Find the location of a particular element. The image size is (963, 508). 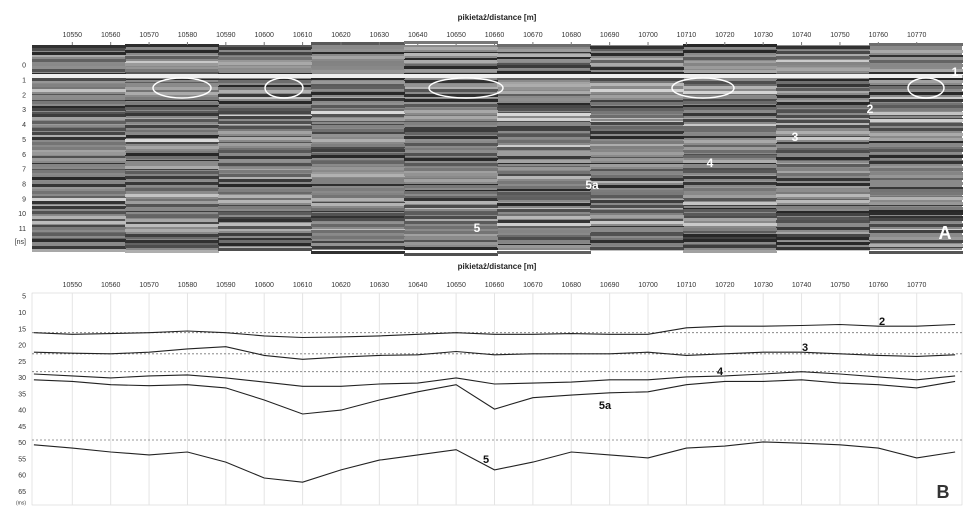

y-tick-label: 8 is located at coordinates (24, 184).